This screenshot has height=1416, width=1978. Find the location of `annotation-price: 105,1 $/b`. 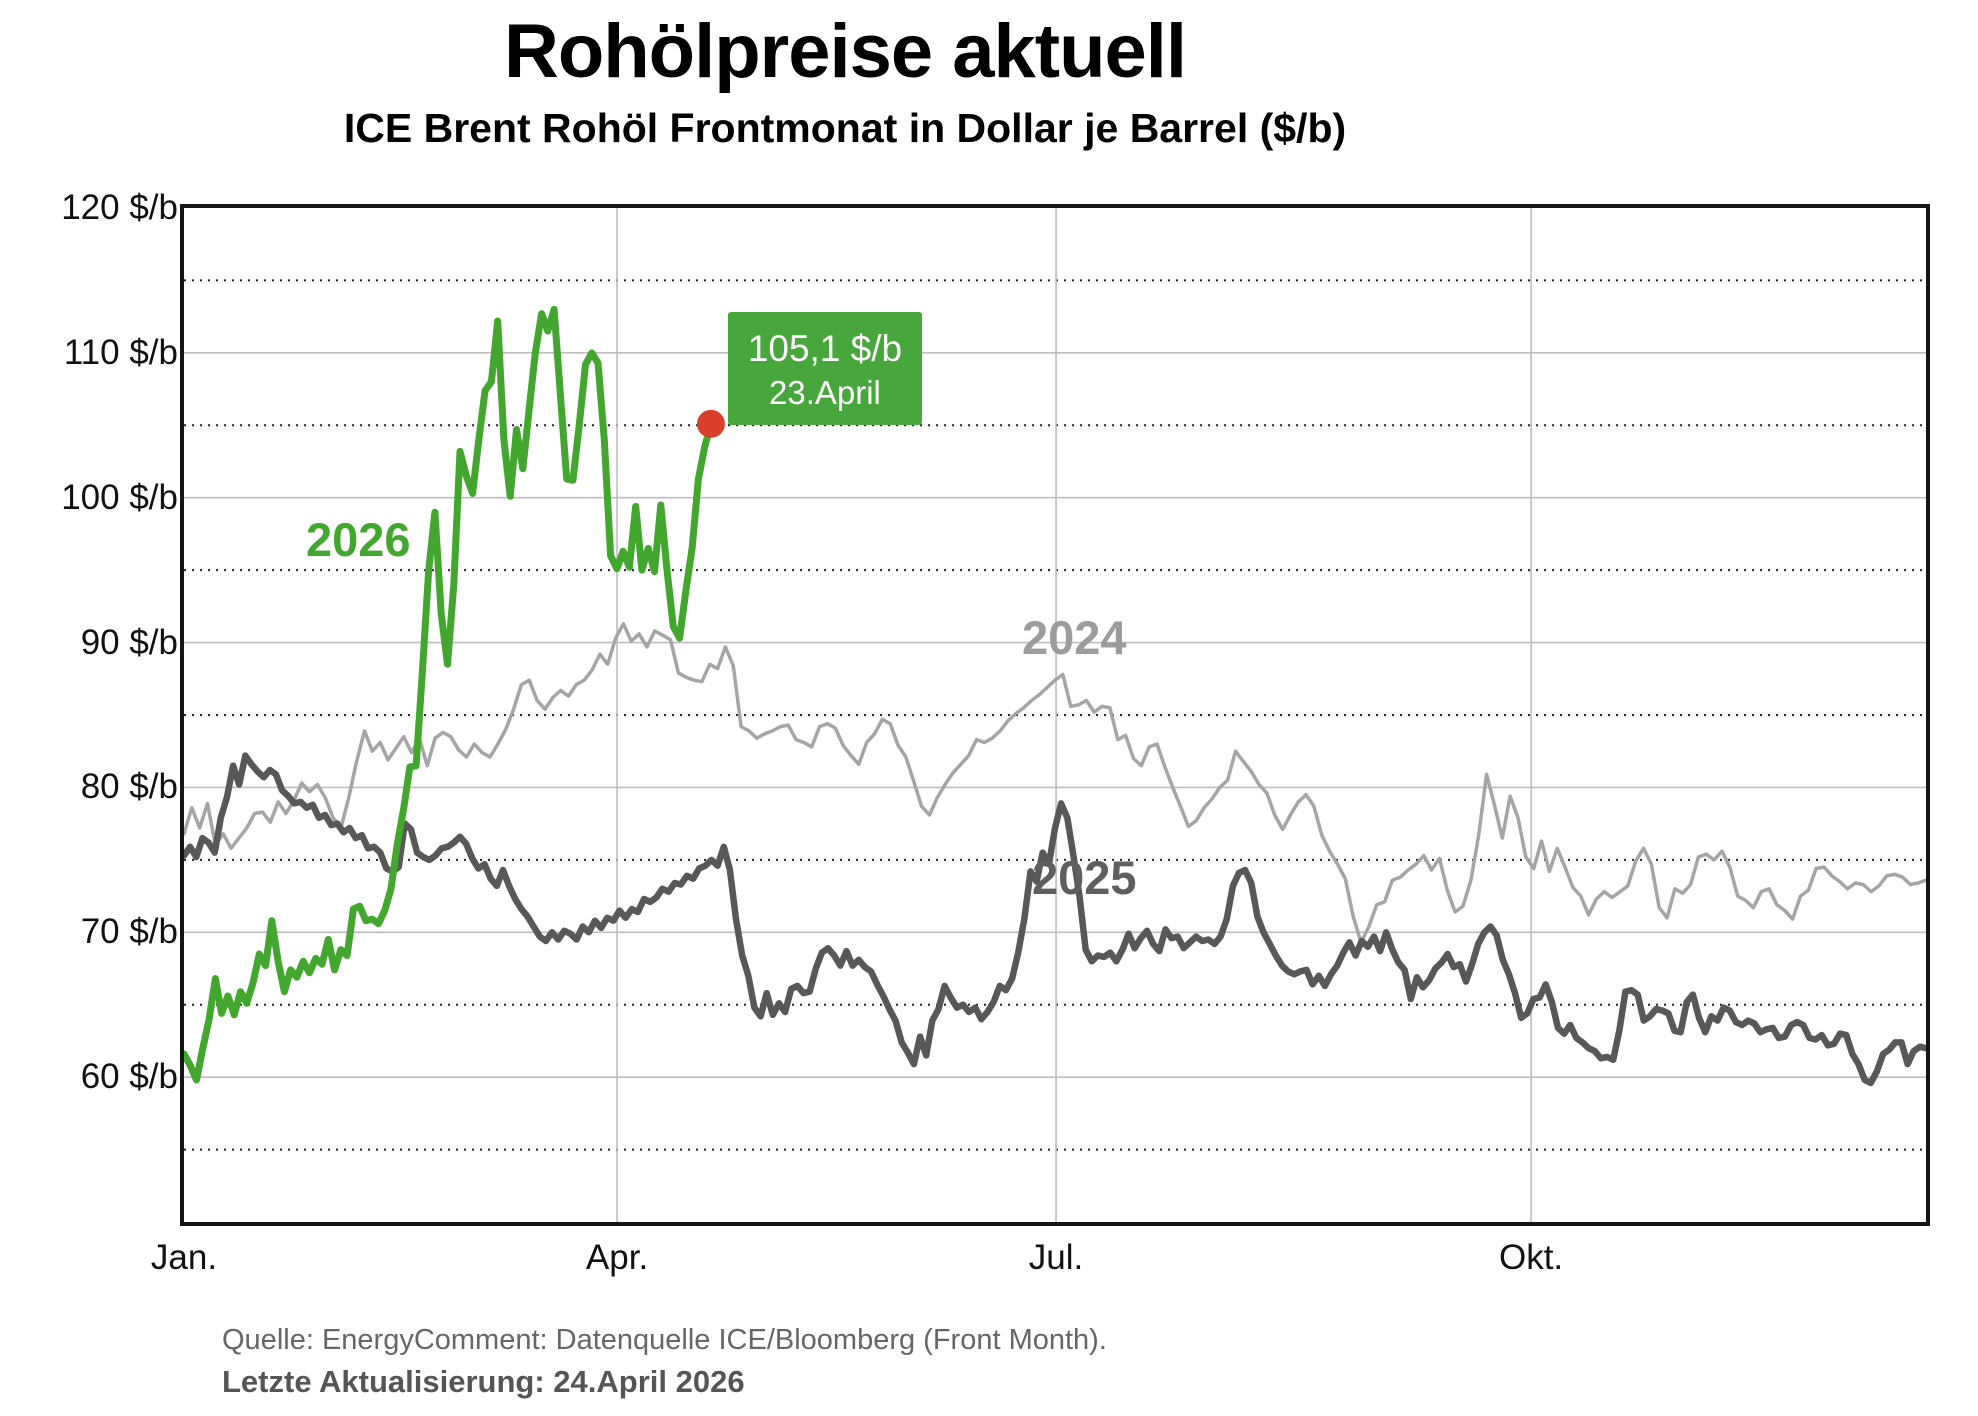

annotation-price: 105,1 $/b is located at coordinates (825, 348).